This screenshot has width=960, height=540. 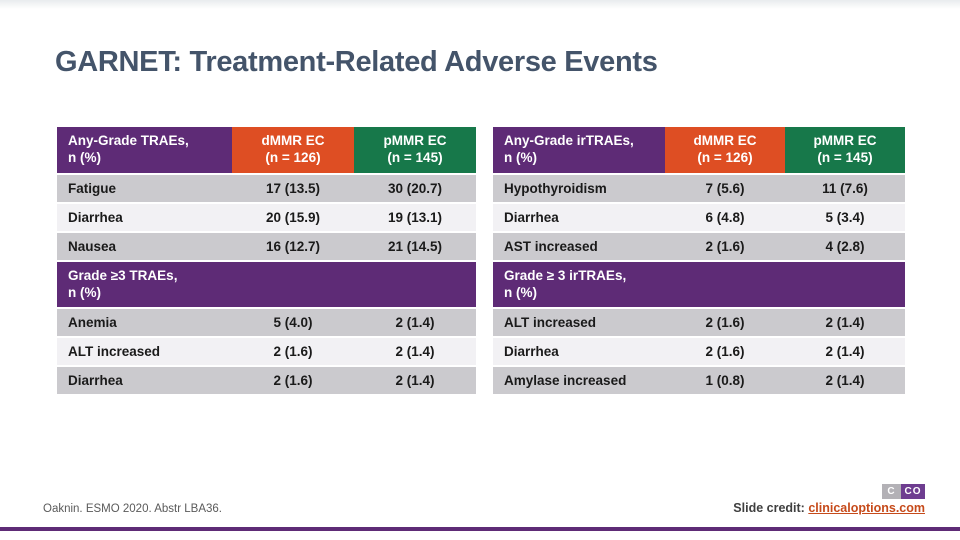 What do you see at coordinates (144, 188) in the screenshot?
I see `table-row-label: Fatigue` at bounding box center [144, 188].